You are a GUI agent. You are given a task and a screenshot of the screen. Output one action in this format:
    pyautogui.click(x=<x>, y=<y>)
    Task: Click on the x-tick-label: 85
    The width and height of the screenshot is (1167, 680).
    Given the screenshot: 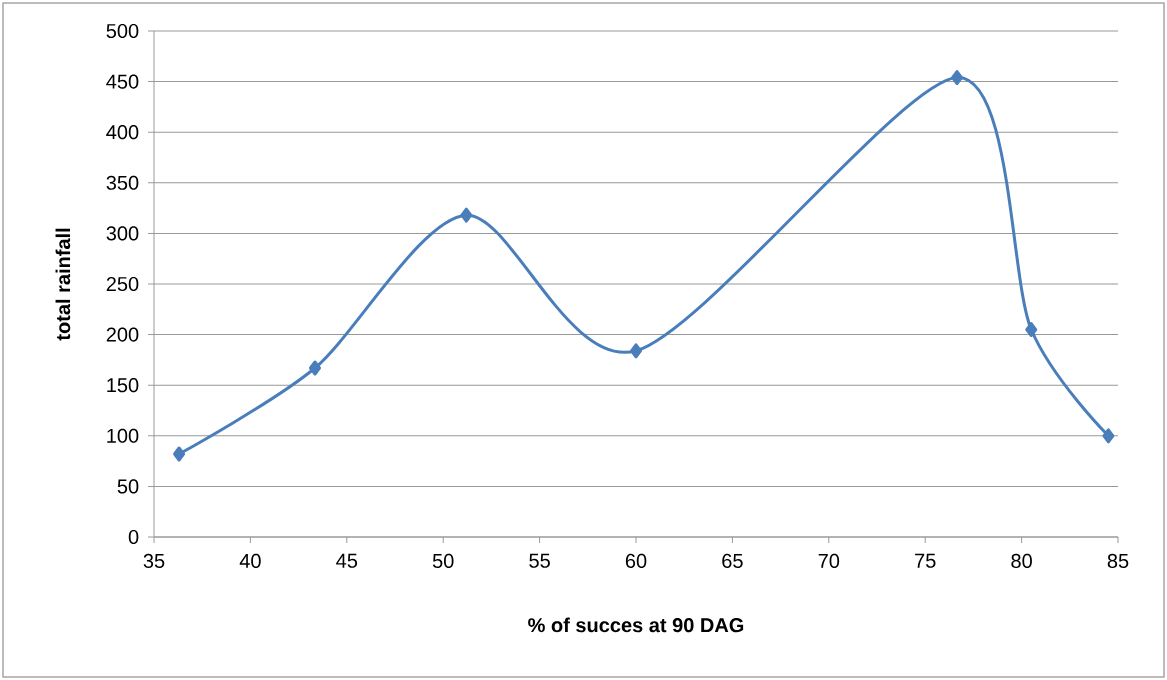 What is the action you would take?
    pyautogui.click(x=1118, y=561)
    